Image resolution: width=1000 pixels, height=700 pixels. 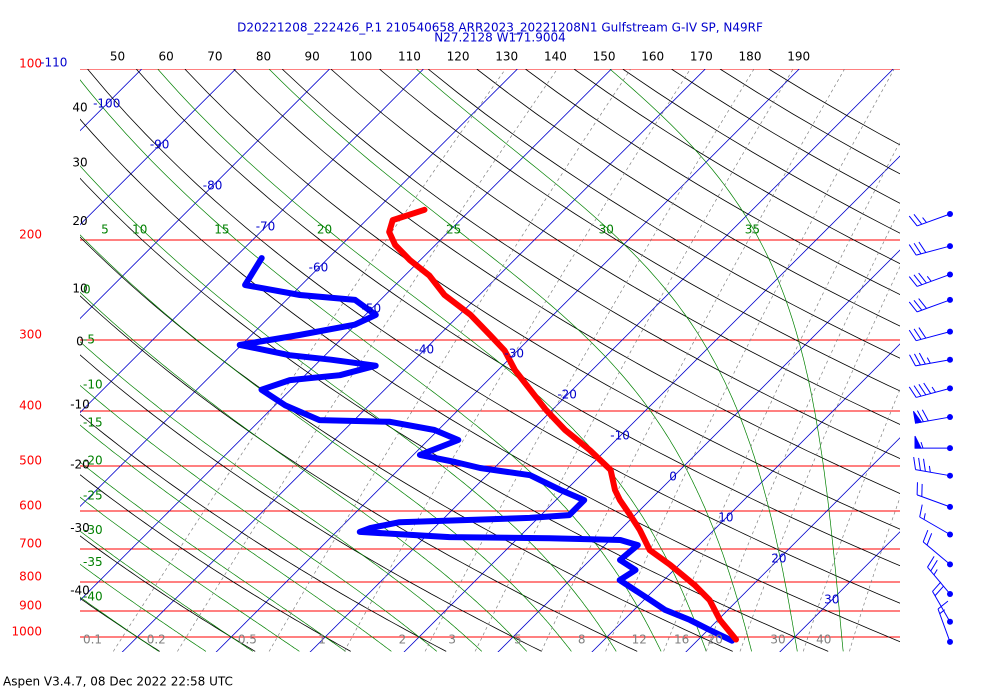 I want to click on dry-adiabat-label: 190, so click(x=798, y=57).